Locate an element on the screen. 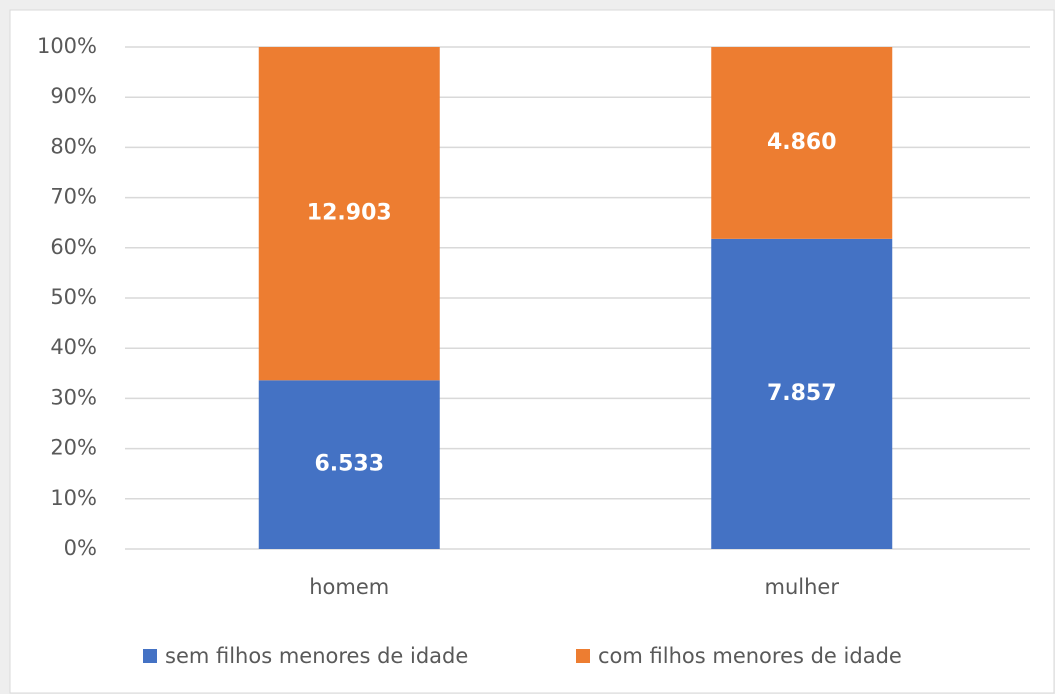 This screenshot has height=694, width=1055. y-tick-label: 100% is located at coordinates (67, 46).